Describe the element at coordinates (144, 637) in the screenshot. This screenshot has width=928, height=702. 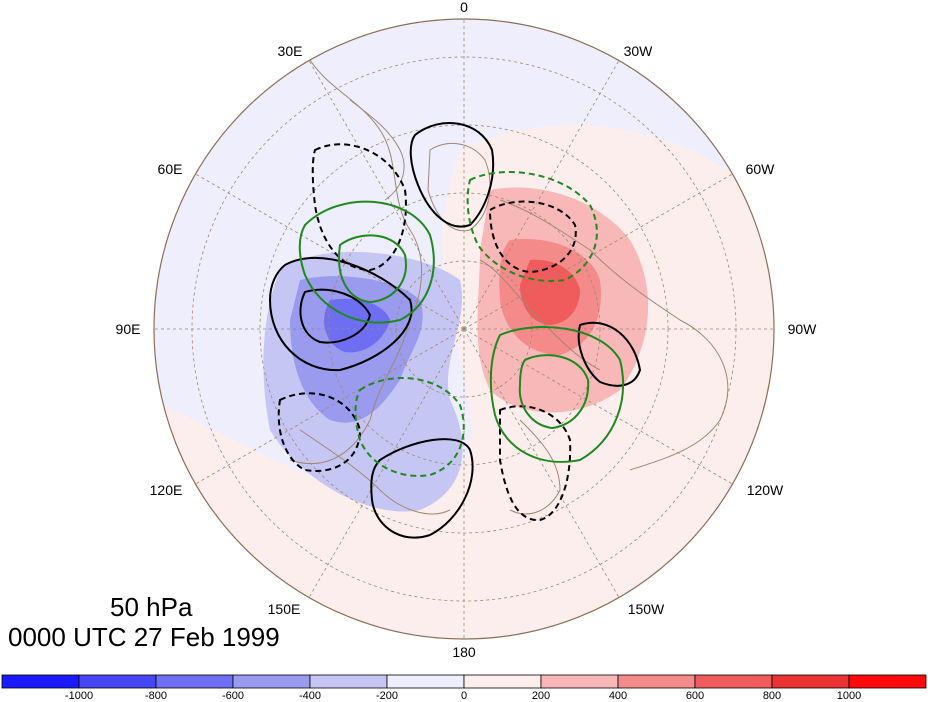
I see `title-time: 0000 UTC 27 Feb 1999` at that location.